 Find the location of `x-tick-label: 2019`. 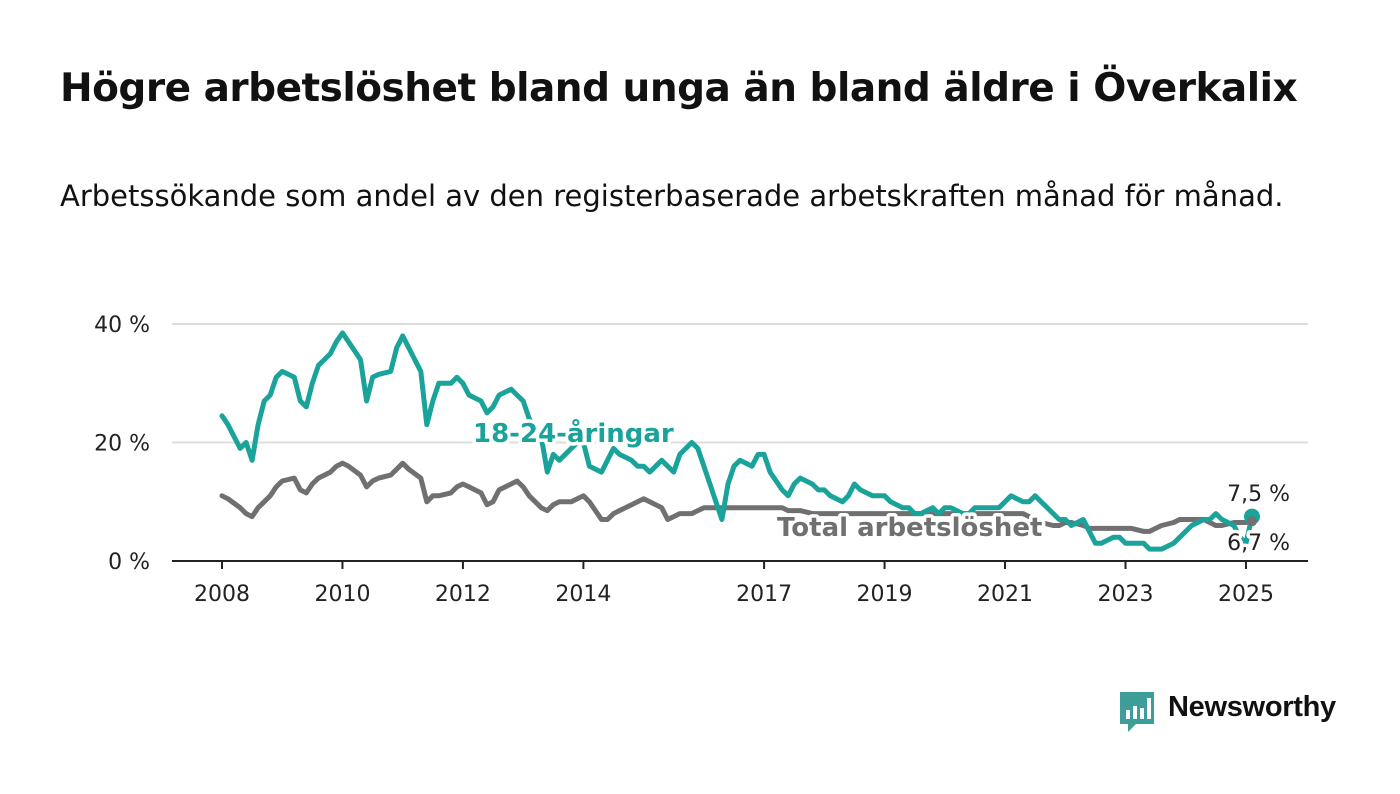

x-tick-label: 2019 is located at coordinates (885, 594).